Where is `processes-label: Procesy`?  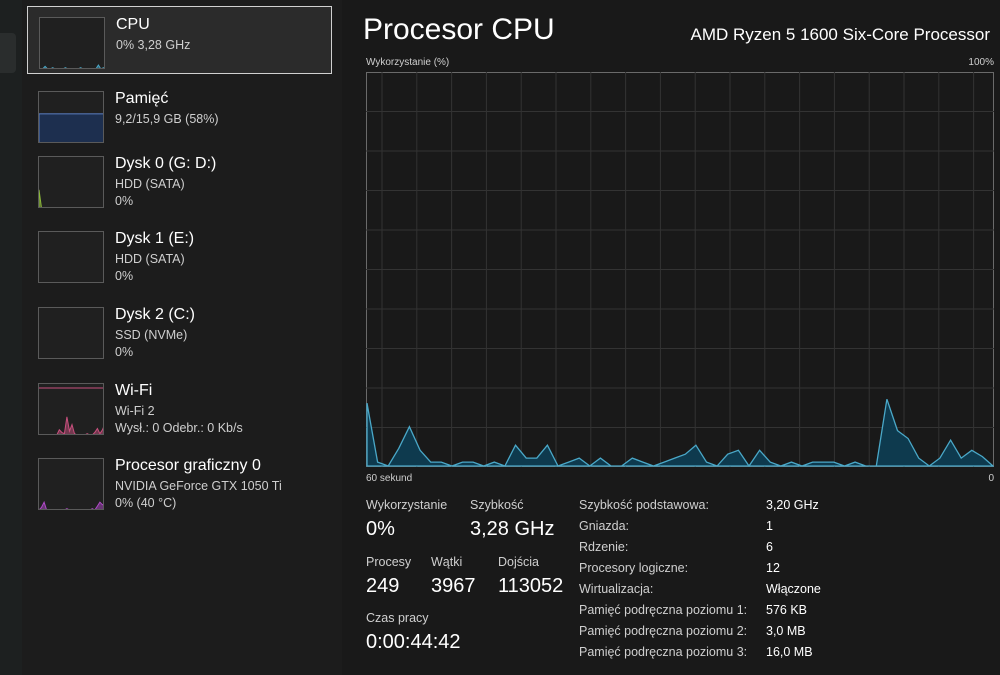 processes-label: Procesy is located at coordinates (389, 562).